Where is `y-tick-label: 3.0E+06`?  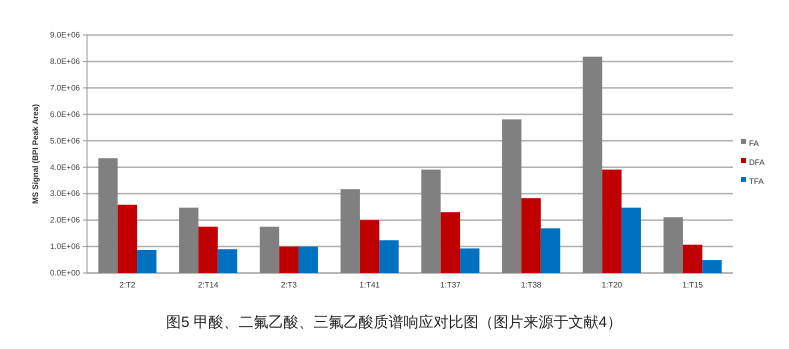 y-tick-label: 3.0E+06 is located at coordinates (65, 193).